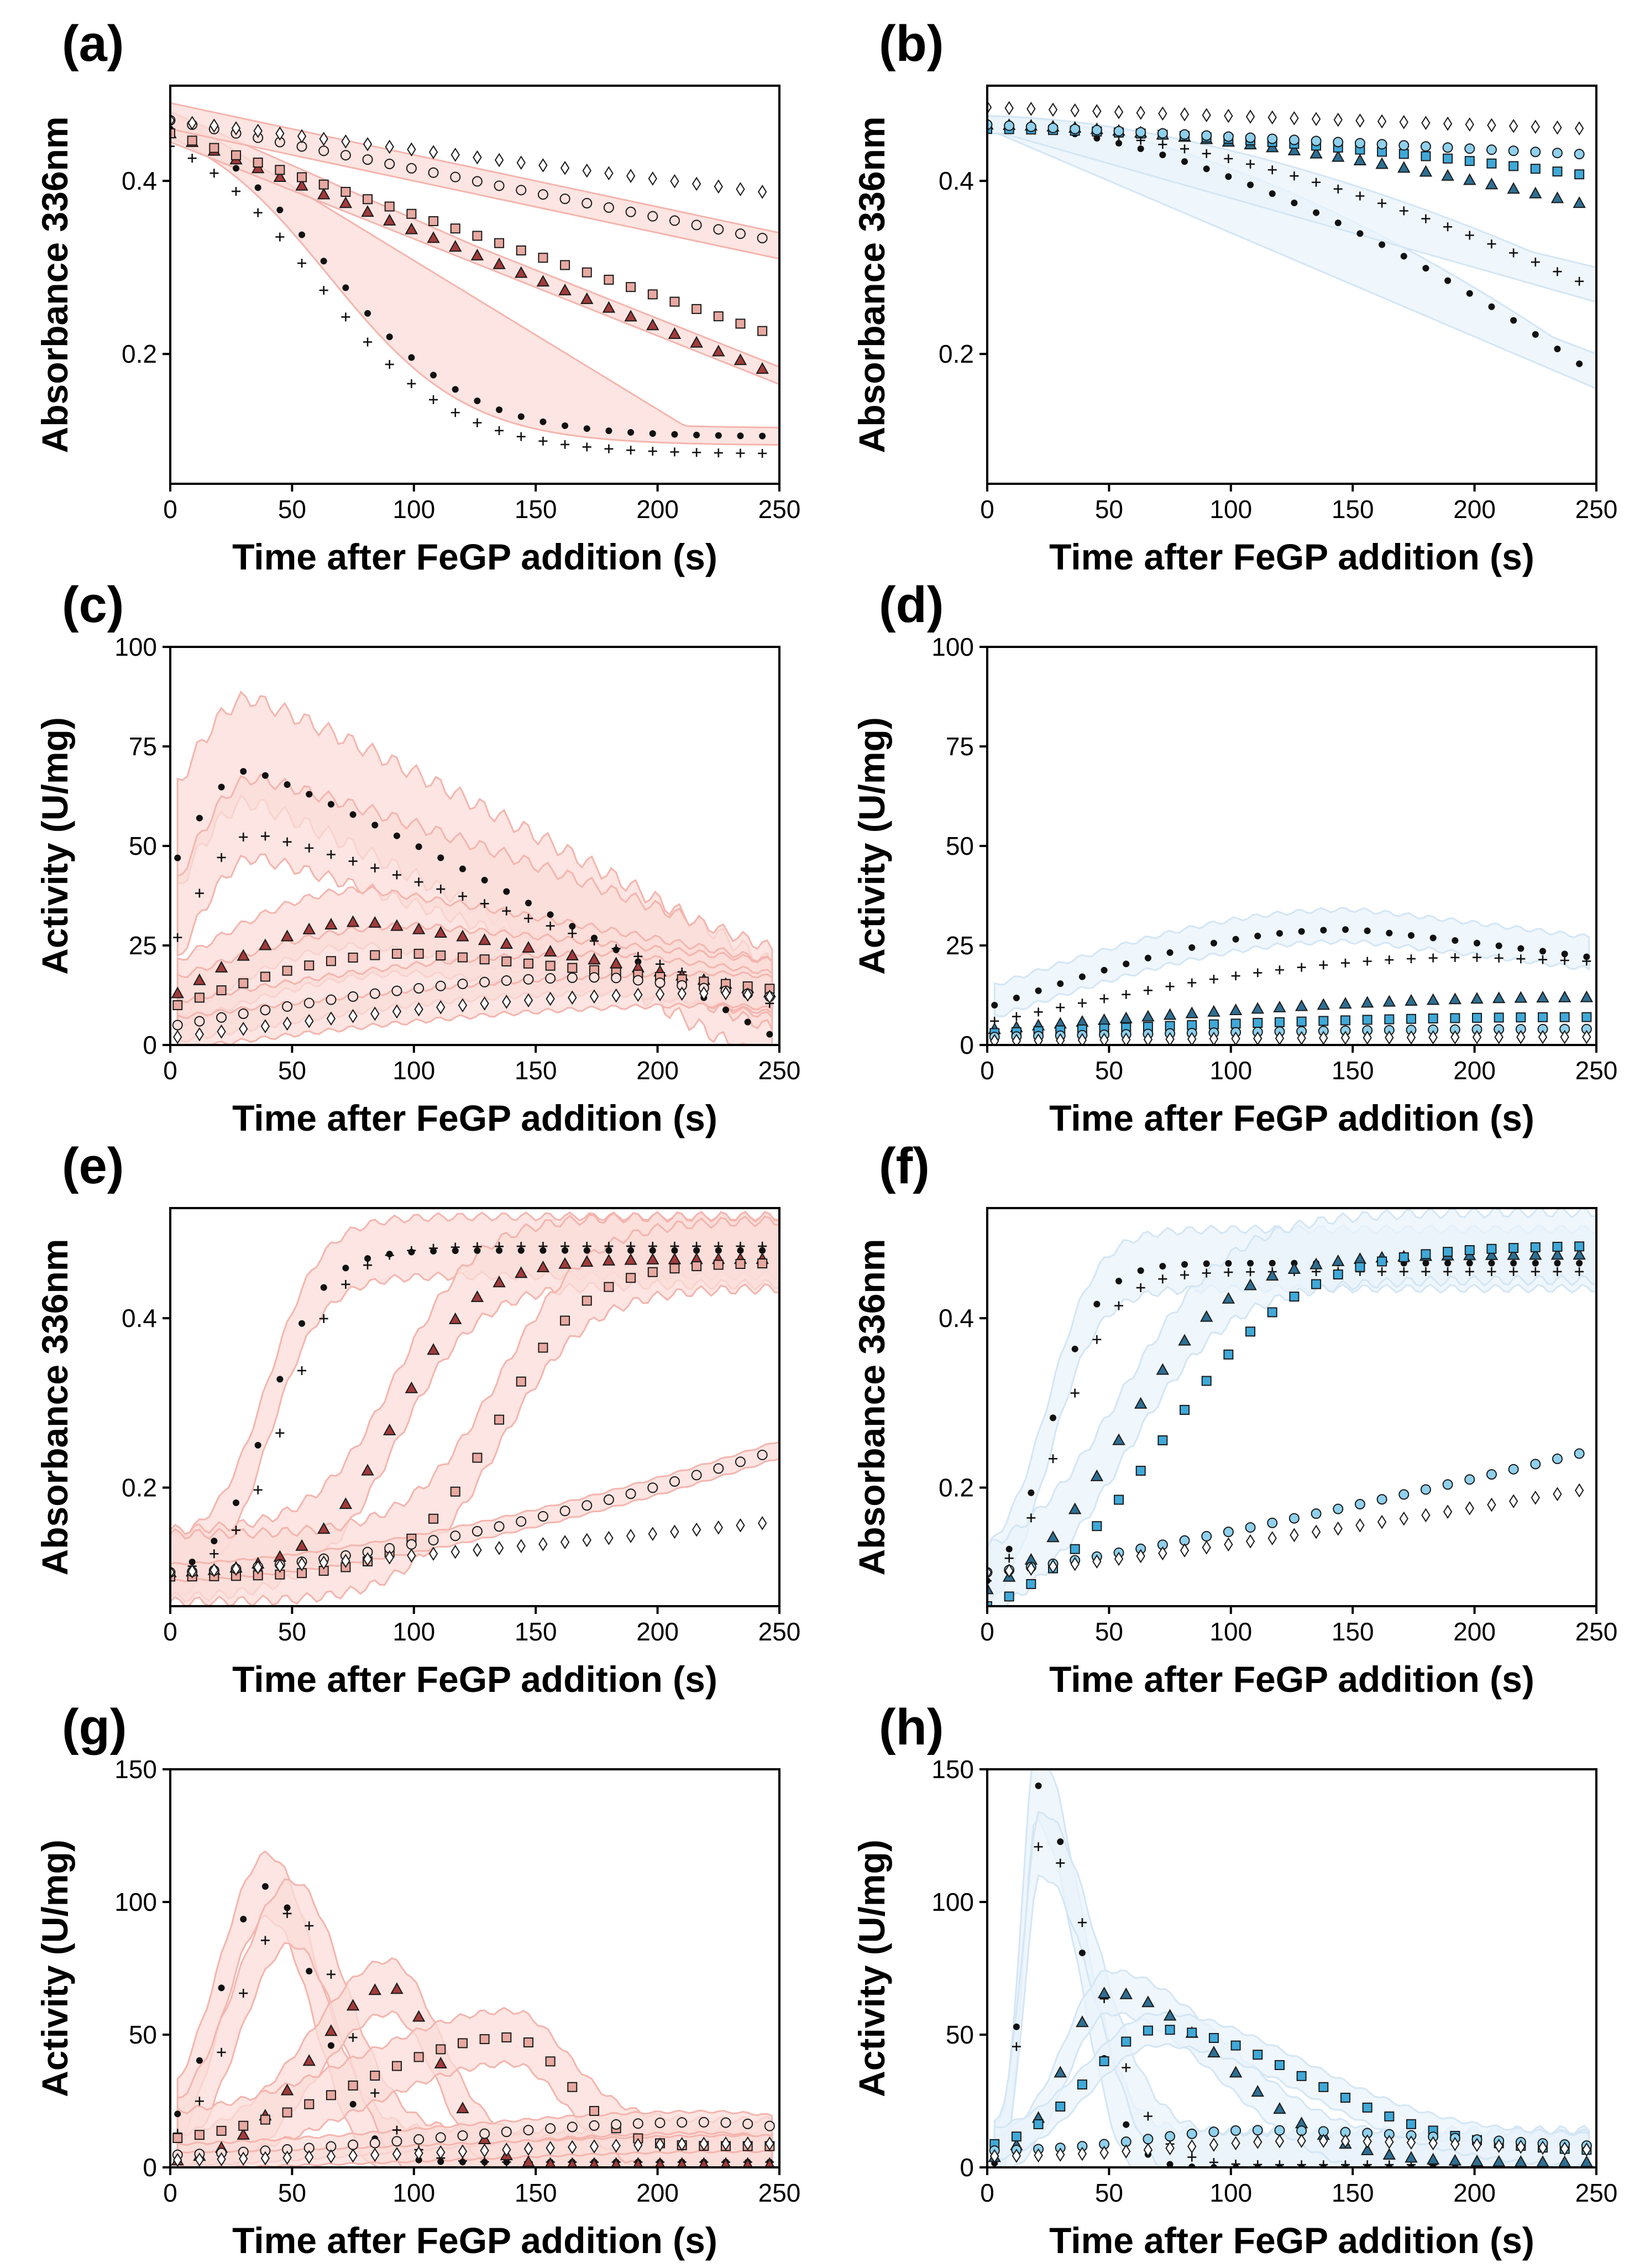 The image size is (1645, 2268). What do you see at coordinates (54, 846) in the screenshot?
I see `y-axis-label: Activity (U/mg)` at bounding box center [54, 846].